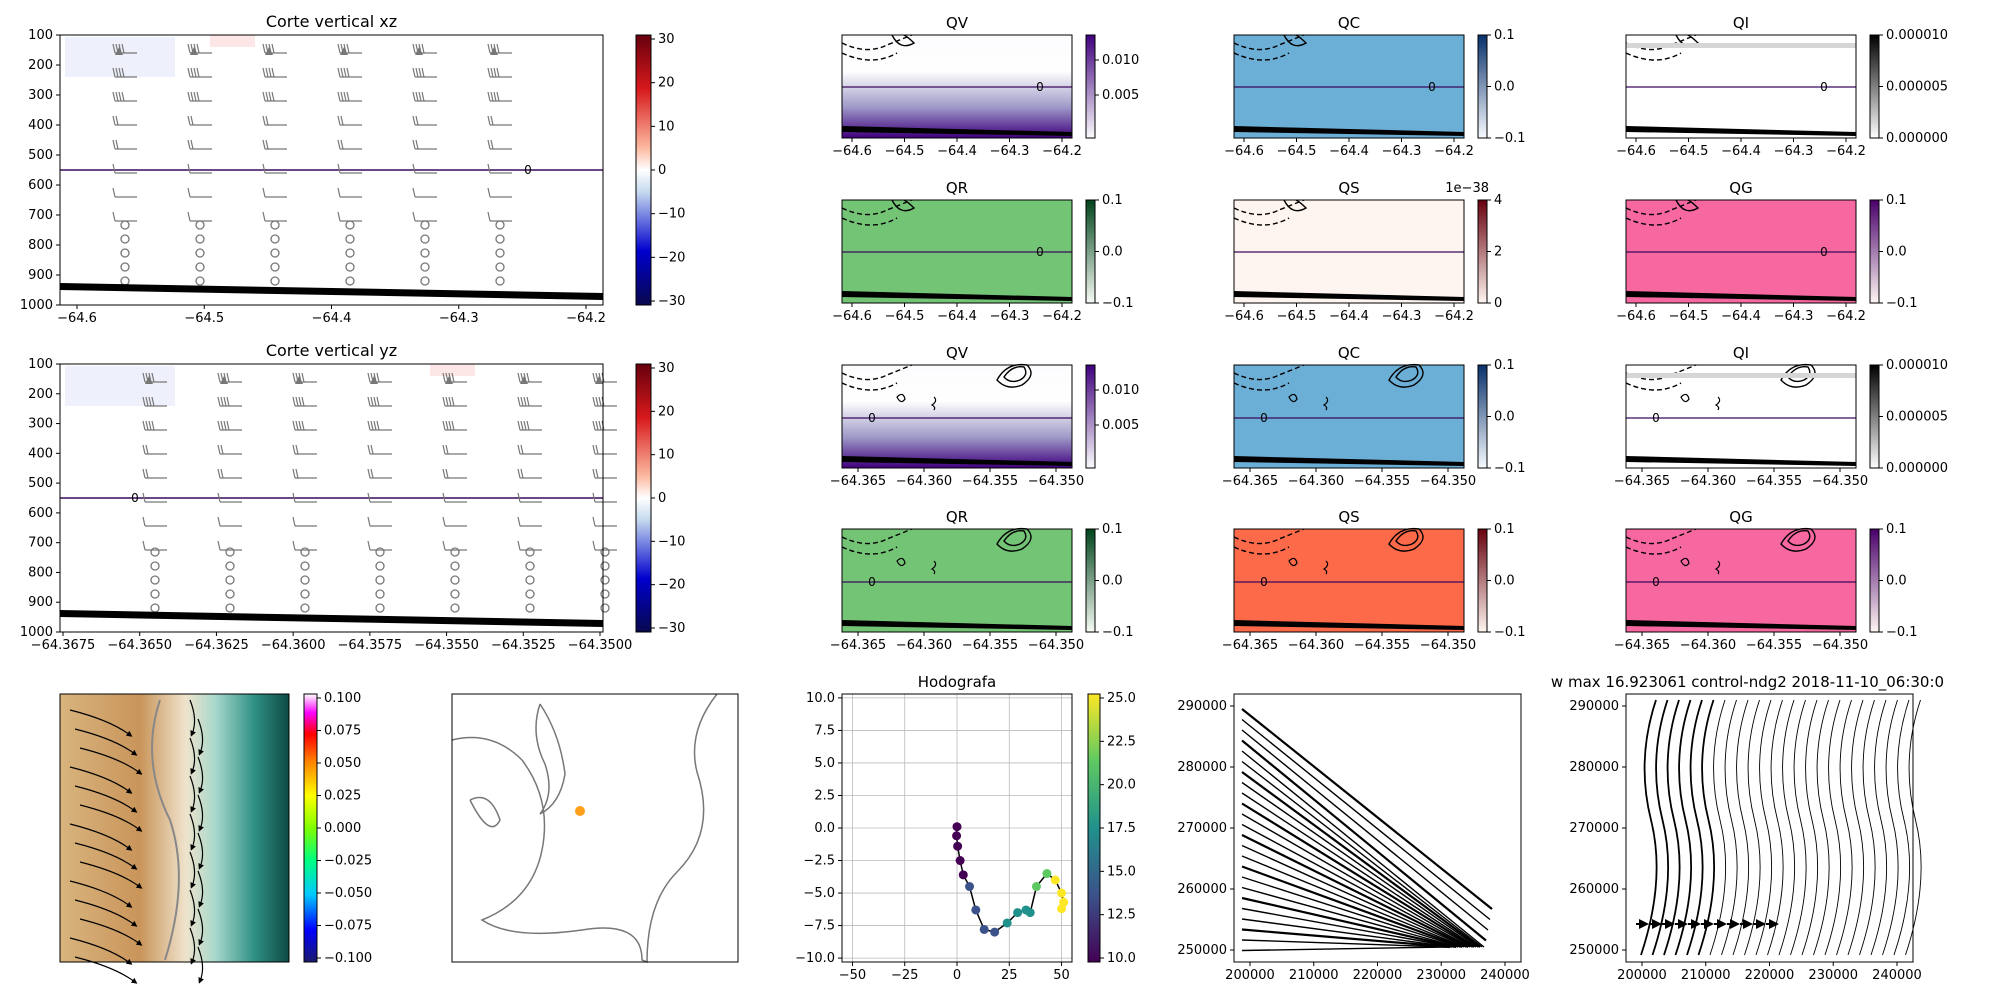 The height and width of the screenshot is (1000, 2000). What do you see at coordinates (1090, 416) in the screenshot?
I see `species-panel-7-qv-colorbar-bar` at bounding box center [1090, 416].